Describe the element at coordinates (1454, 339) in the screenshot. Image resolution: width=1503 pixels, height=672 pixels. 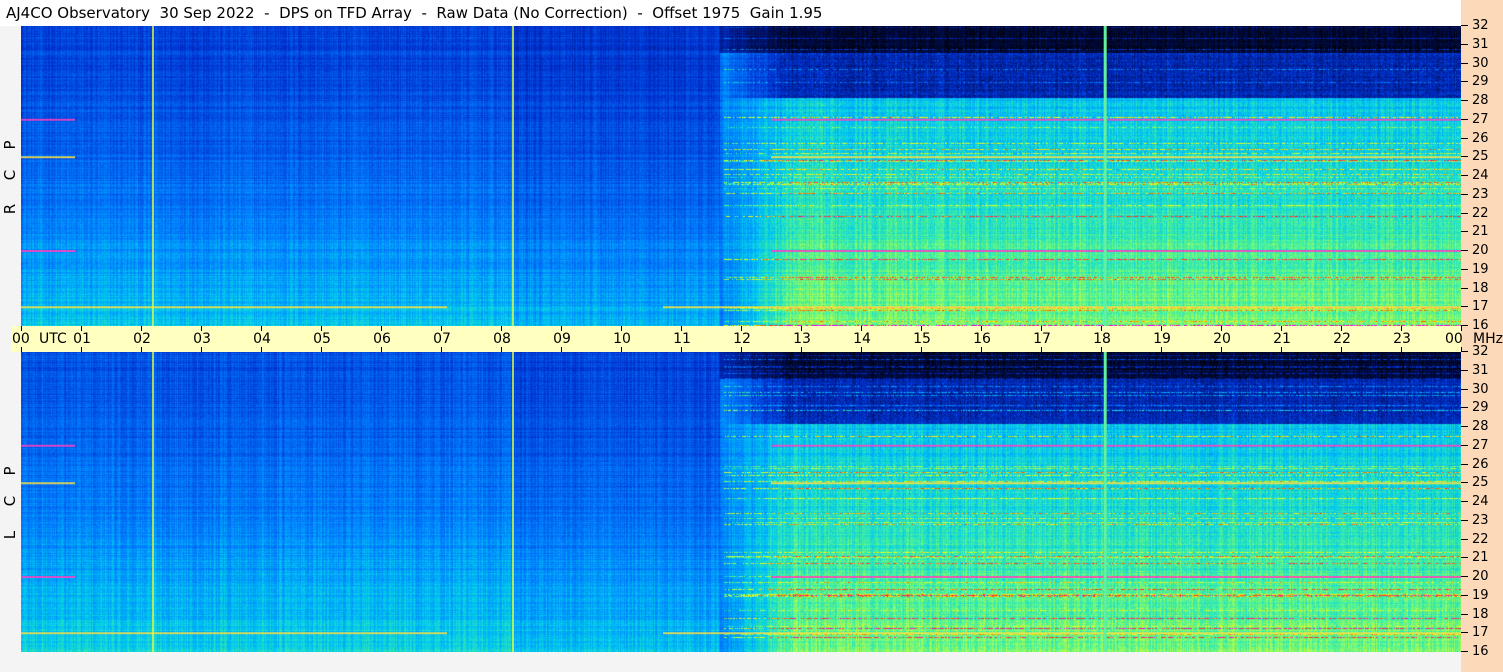
I see `time-tick-label: 00` at that location.